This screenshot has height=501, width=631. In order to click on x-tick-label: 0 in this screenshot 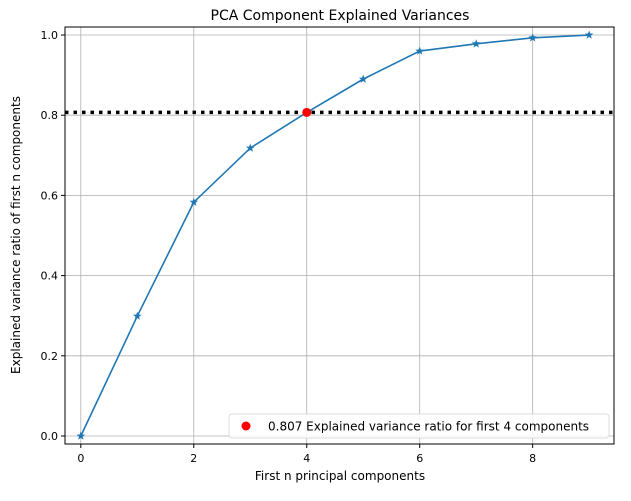, I will do `click(80, 458)`.